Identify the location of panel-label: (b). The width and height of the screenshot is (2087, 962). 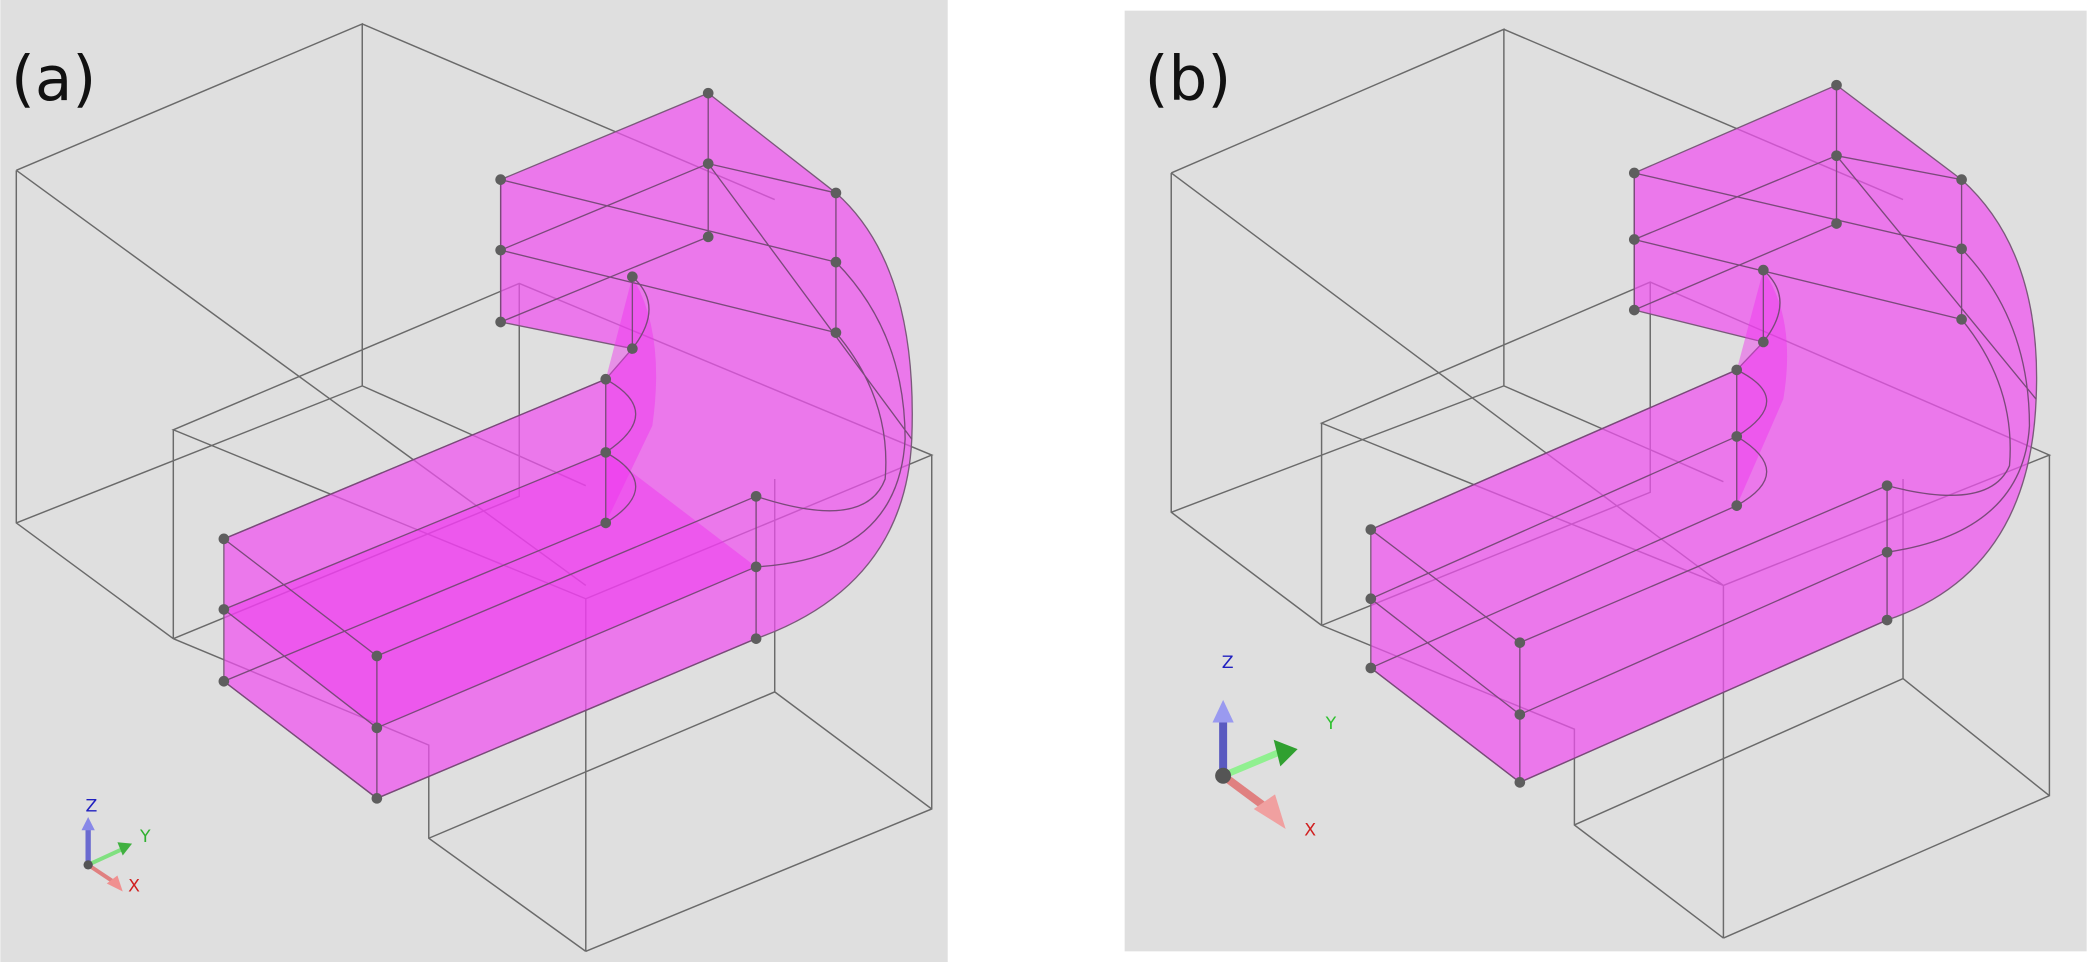
(1188, 79).